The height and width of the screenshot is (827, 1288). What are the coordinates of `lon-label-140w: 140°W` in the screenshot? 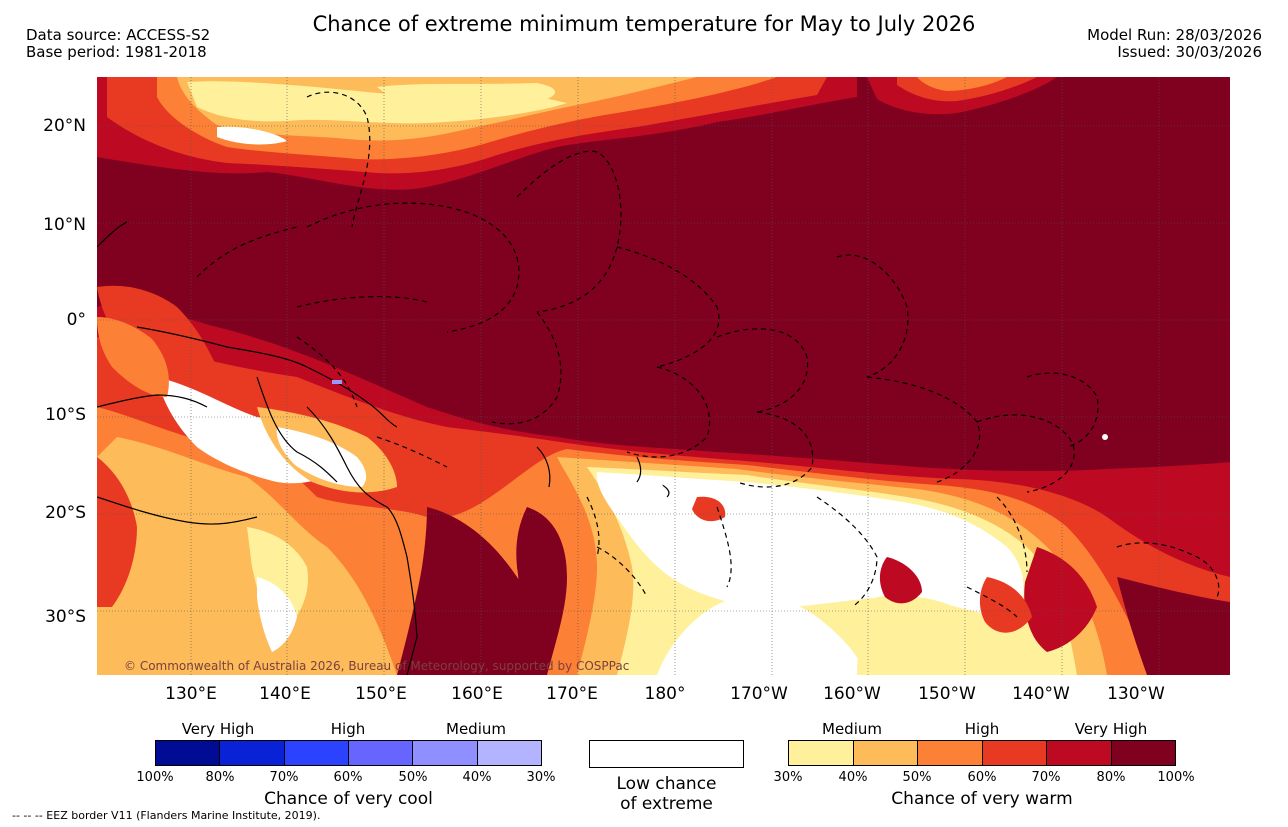 It's located at (1041, 694).